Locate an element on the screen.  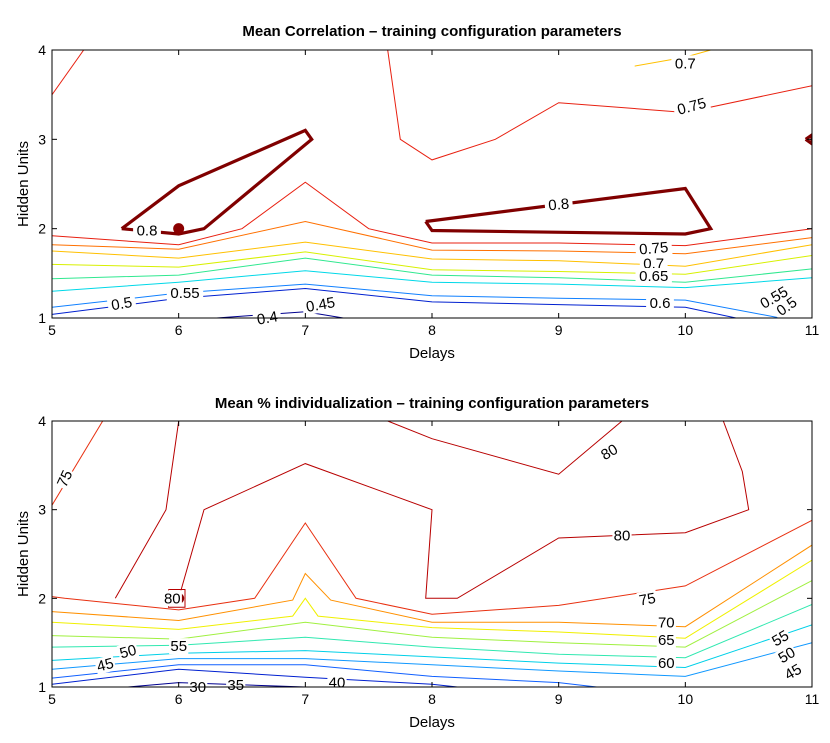
contour-label: 0.7 is located at coordinates (685, 63).